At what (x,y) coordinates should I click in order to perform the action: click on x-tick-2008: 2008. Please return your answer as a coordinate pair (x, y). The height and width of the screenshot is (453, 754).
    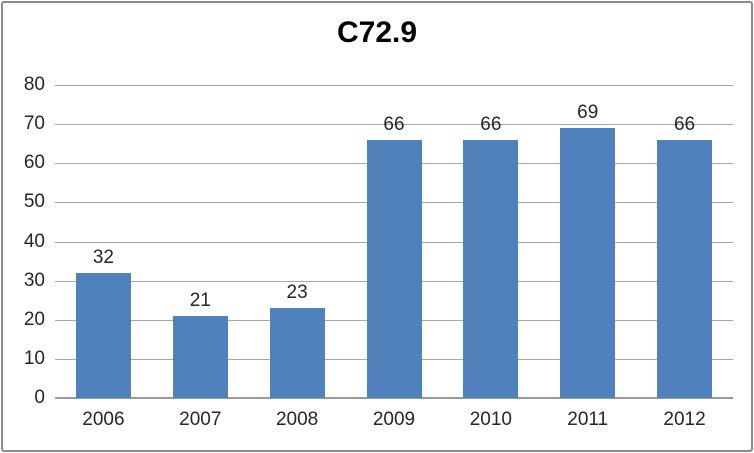
    Looking at the image, I should click on (297, 419).